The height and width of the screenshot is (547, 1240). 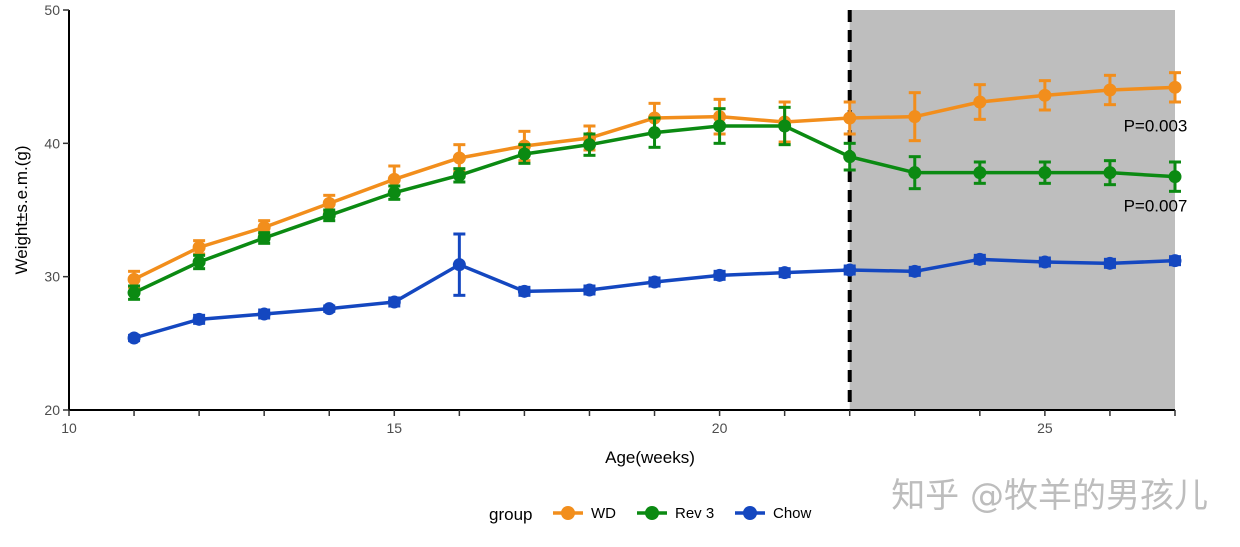 What do you see at coordinates (1156, 205) in the screenshot?
I see `p-value-annotation: P=0.007` at bounding box center [1156, 205].